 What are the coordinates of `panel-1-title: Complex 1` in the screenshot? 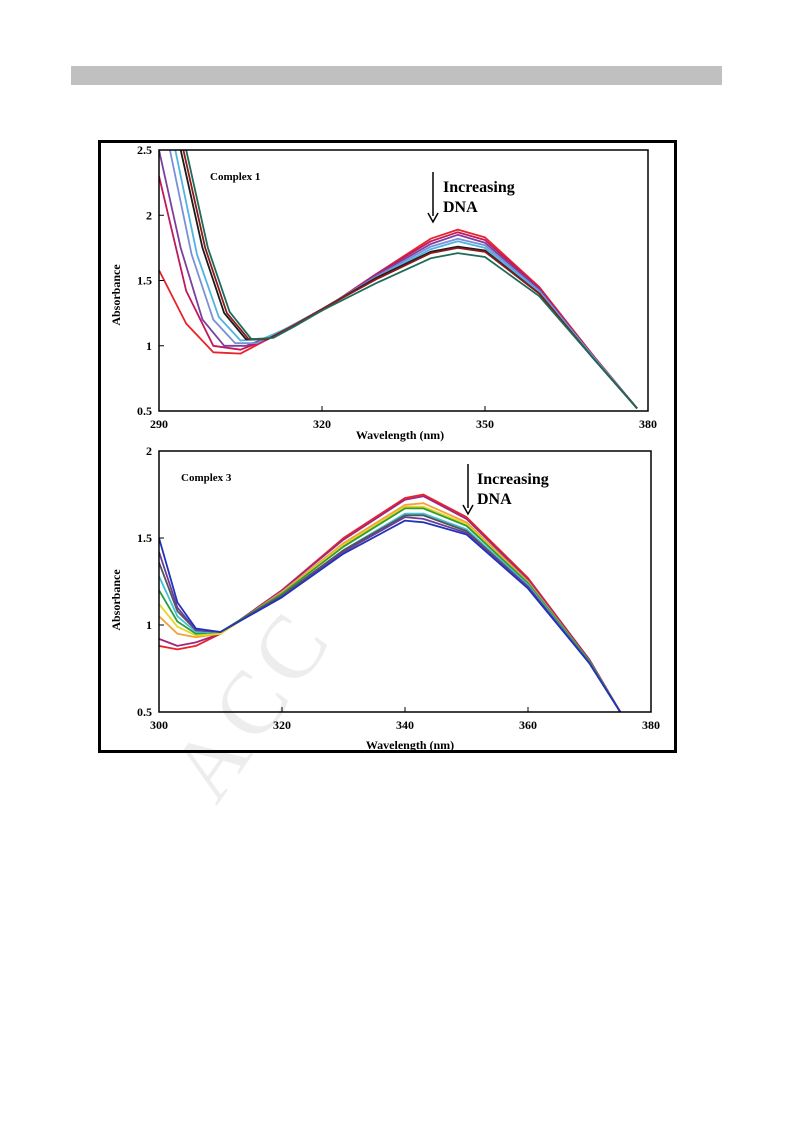 It's located at (235, 177).